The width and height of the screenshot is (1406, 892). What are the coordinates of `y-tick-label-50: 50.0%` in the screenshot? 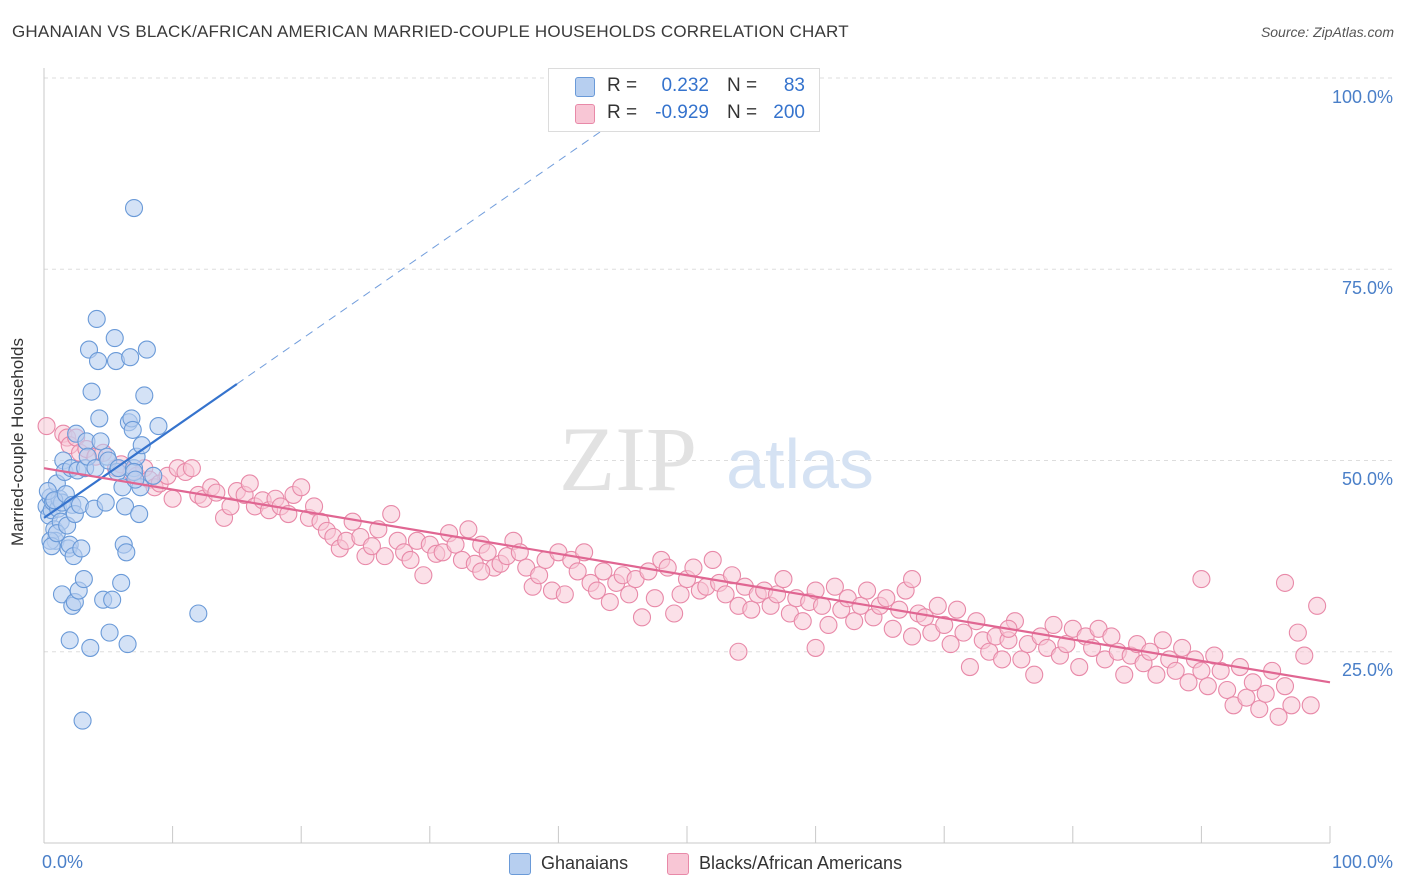 It's located at (1367, 479).